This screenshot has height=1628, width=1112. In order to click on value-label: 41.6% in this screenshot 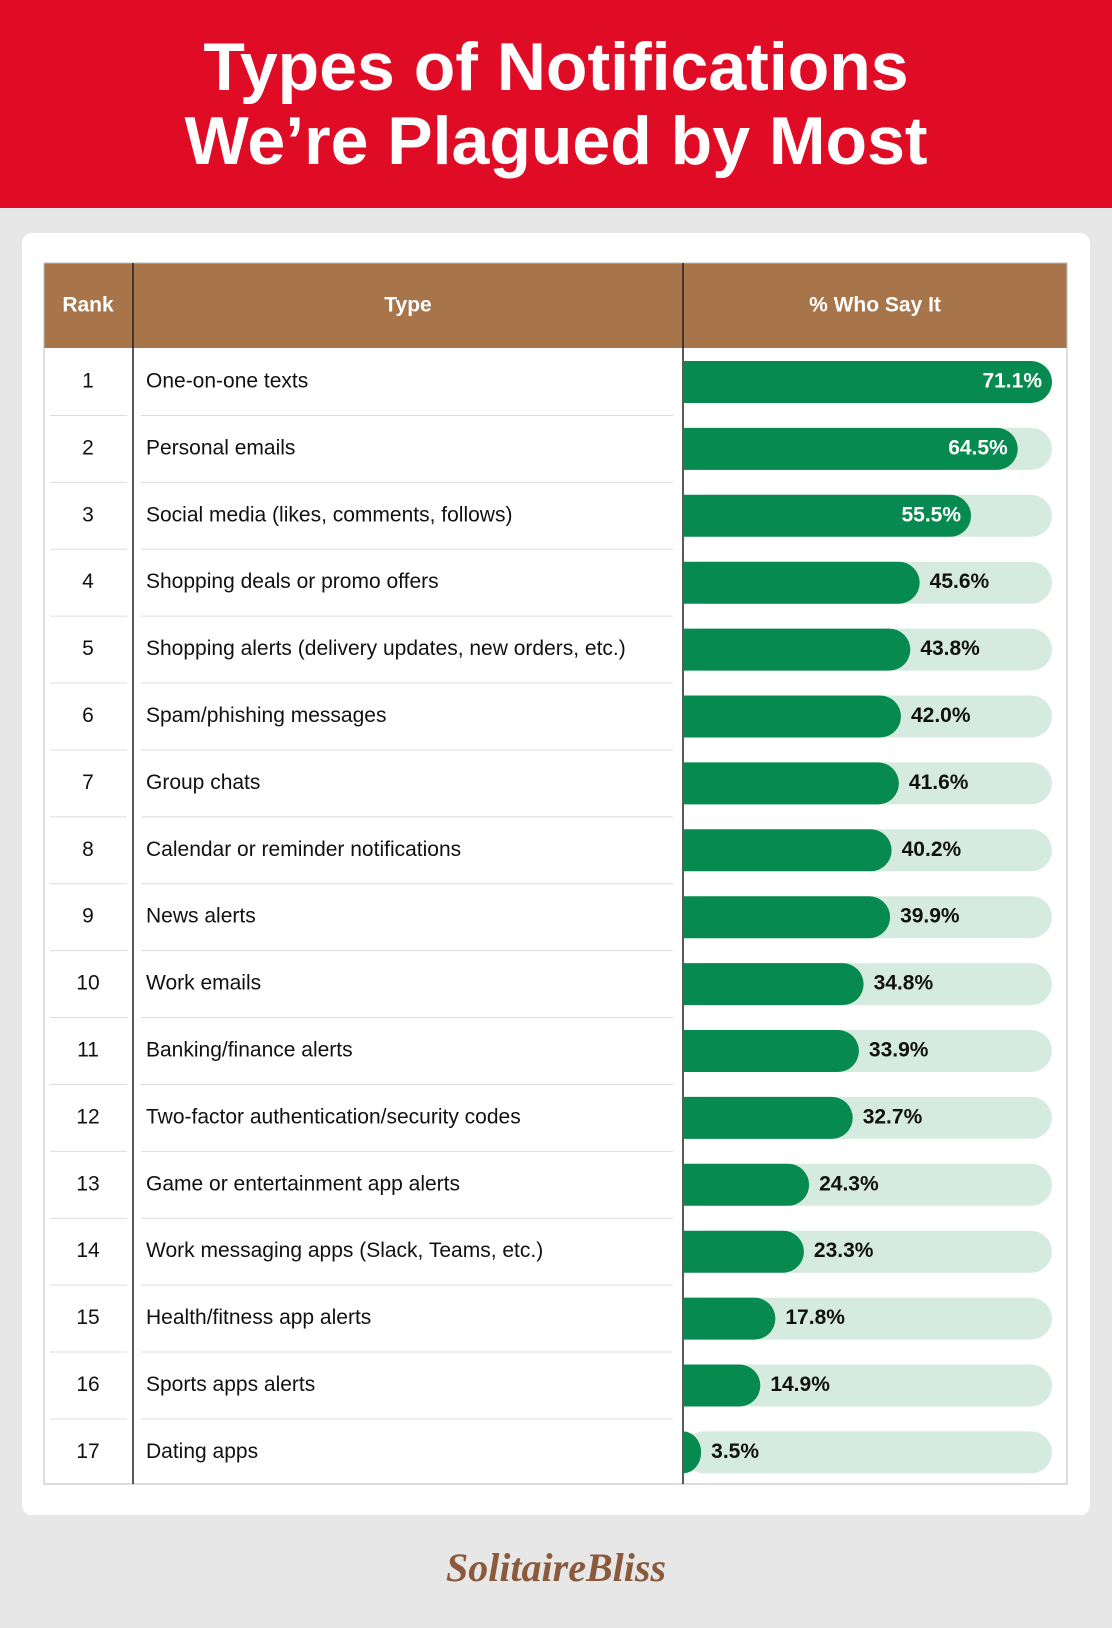, I will do `click(939, 782)`.